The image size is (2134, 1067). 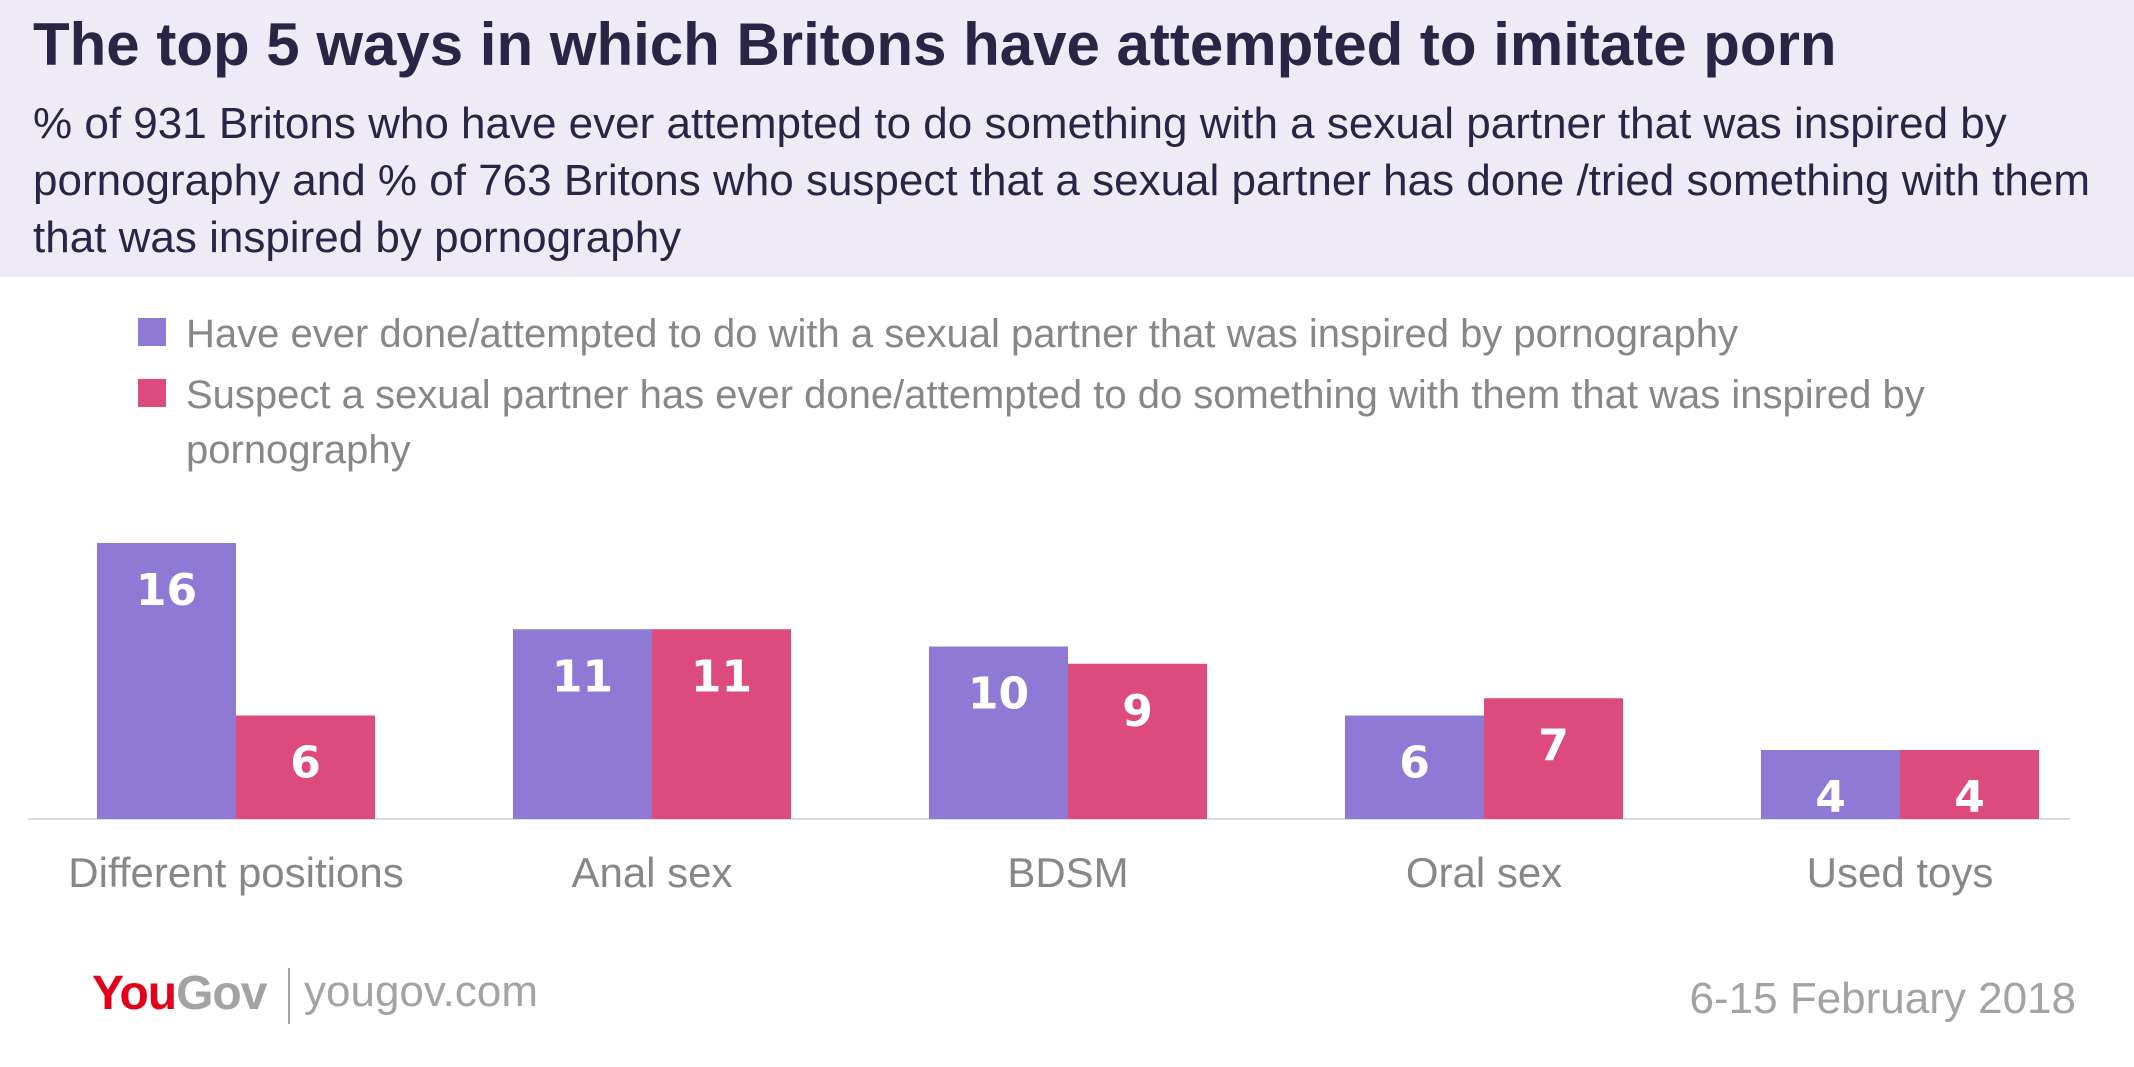 I want to click on logo-divider, so click(x=289, y=996).